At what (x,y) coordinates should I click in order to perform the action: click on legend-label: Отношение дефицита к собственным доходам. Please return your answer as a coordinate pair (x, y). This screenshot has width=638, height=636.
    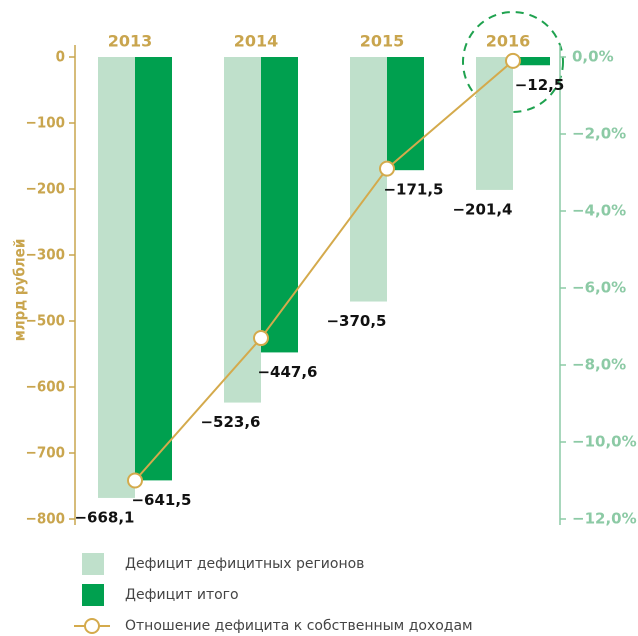
    Looking at the image, I should click on (299, 626).